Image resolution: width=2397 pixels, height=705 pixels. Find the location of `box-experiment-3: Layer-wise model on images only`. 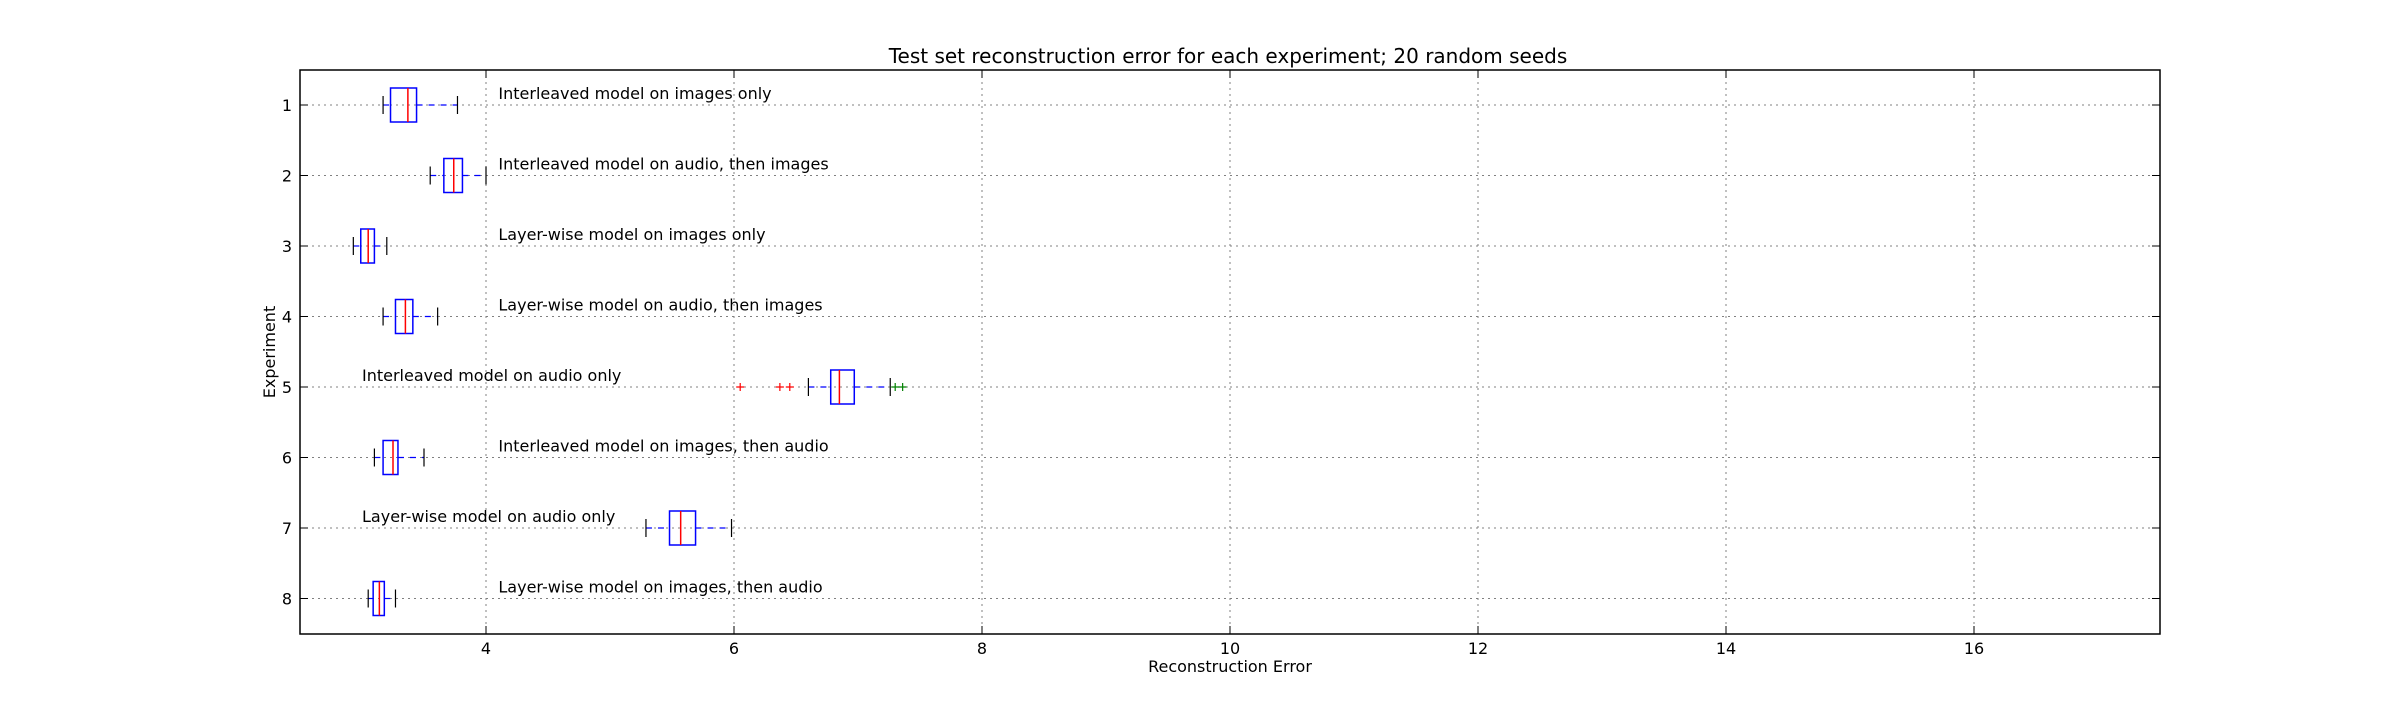

box-experiment-3: Layer-wise model on images only is located at coordinates (559, 244).